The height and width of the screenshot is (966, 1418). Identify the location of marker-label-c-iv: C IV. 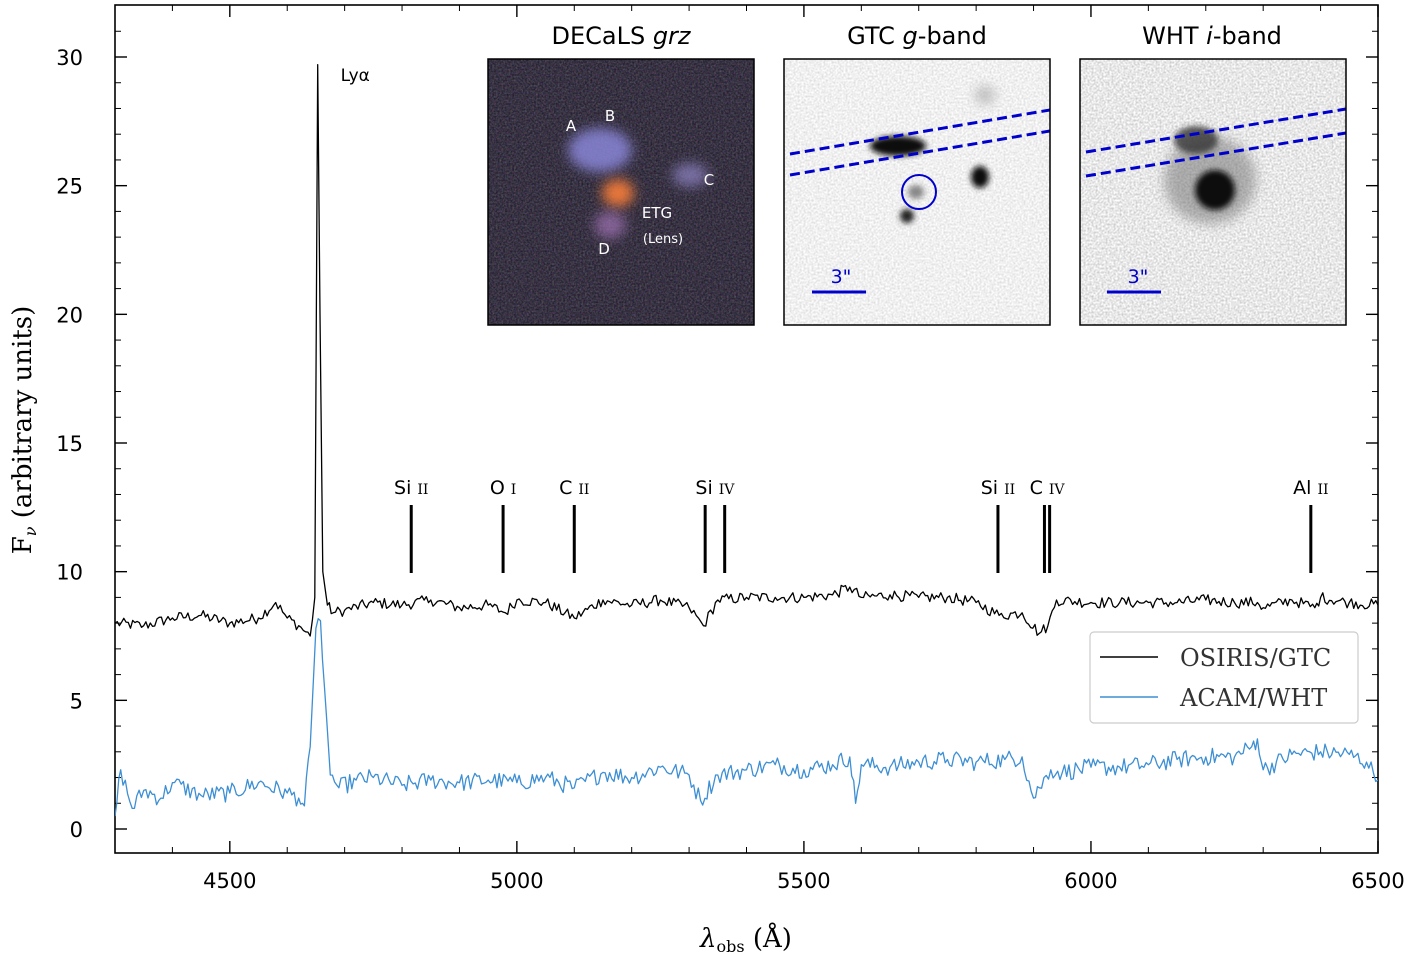
(1048, 488).